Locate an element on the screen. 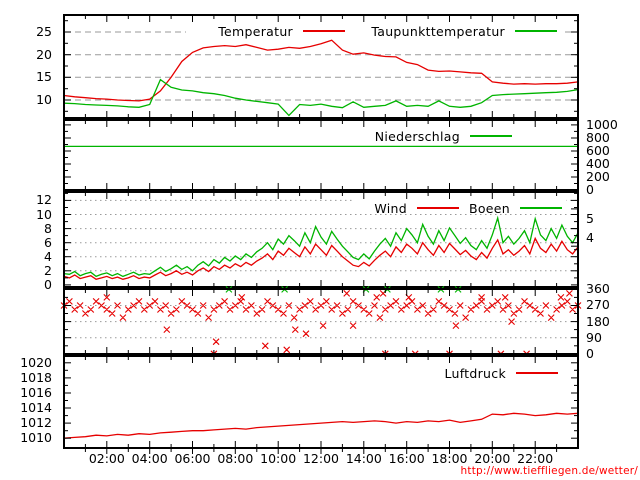  legend-niederschlag-label: Niederschlag is located at coordinates (417, 136).